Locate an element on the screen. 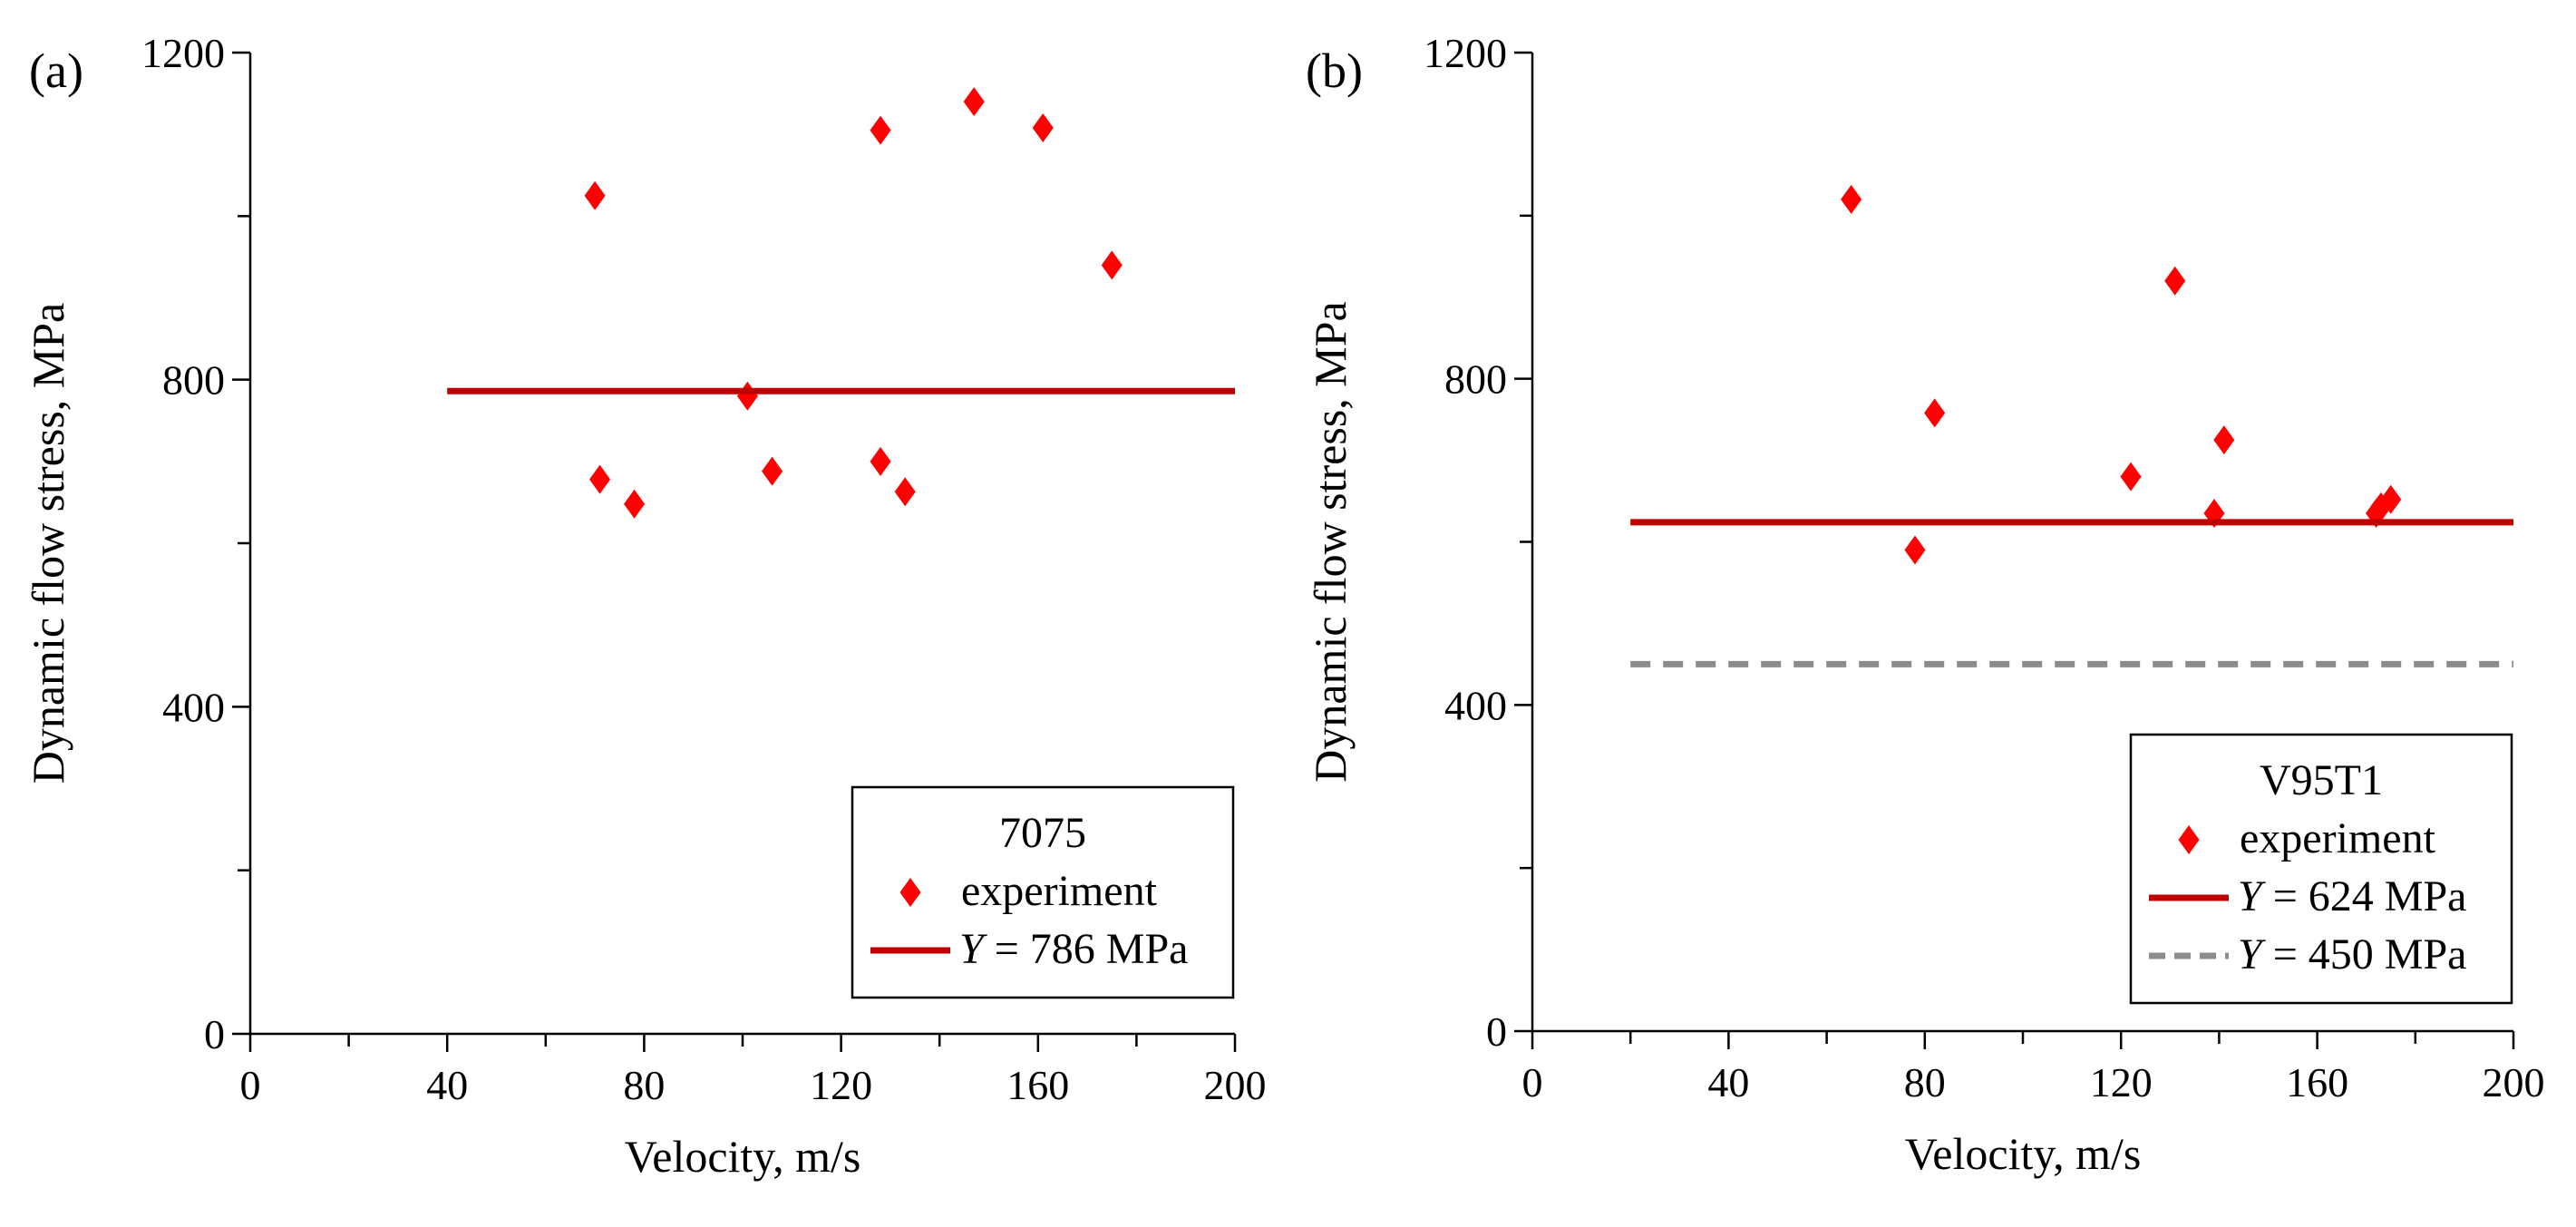 The height and width of the screenshot is (1227, 2576). legend-entry-label: Y = 450 MPa is located at coordinates (2352, 954).